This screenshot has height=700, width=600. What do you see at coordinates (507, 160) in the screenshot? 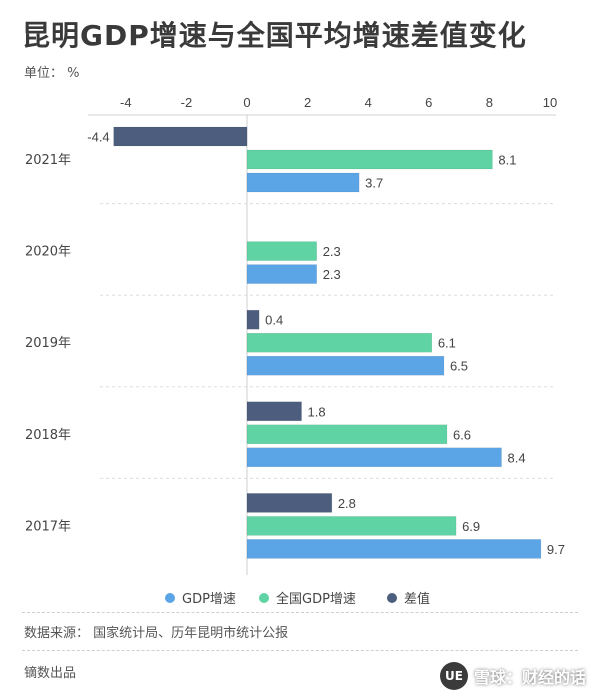
I see `data-label: 8.1` at bounding box center [507, 160].